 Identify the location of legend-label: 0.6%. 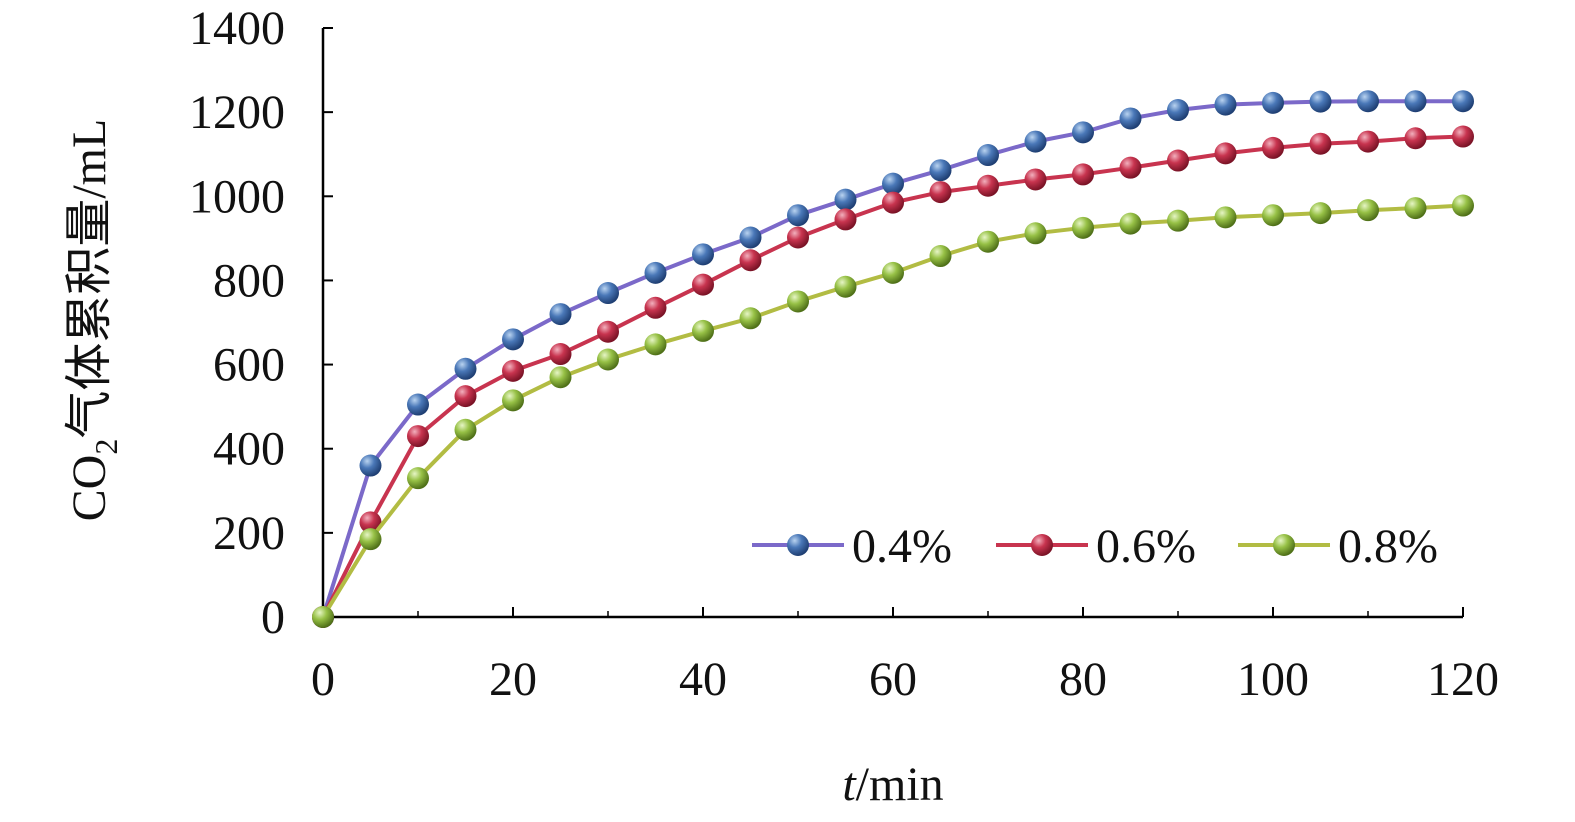
(1146, 546).